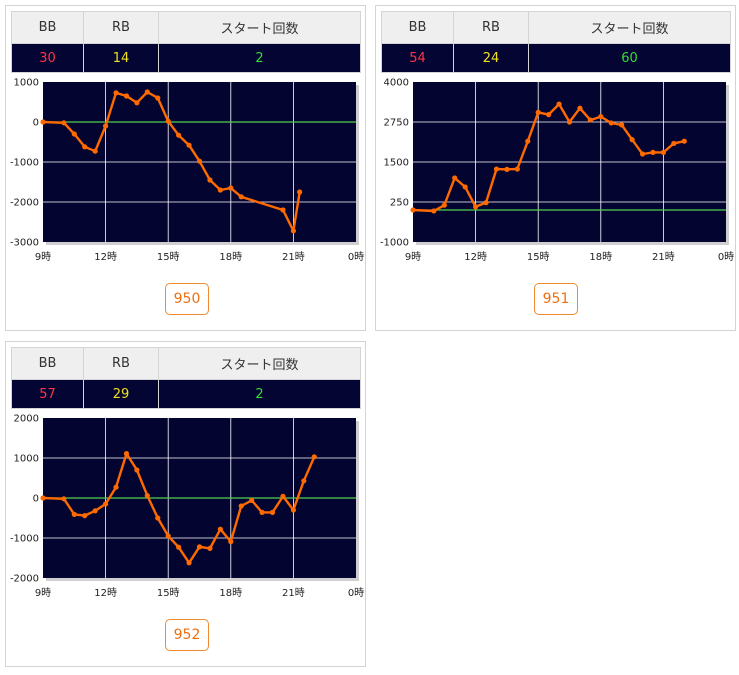 The height and width of the screenshot is (675, 739). What do you see at coordinates (396, 83) in the screenshot?
I see `y-tick-label: 4000` at bounding box center [396, 83].